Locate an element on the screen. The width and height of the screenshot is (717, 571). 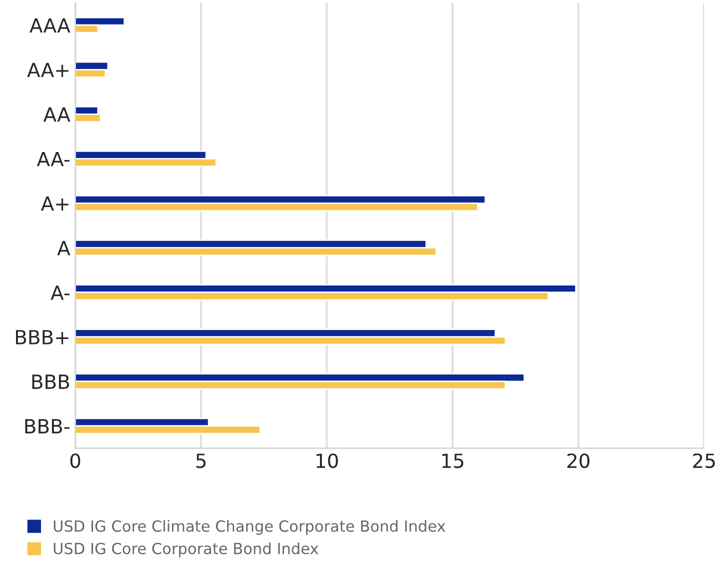
x-tick-label: 5 is located at coordinates (201, 461).